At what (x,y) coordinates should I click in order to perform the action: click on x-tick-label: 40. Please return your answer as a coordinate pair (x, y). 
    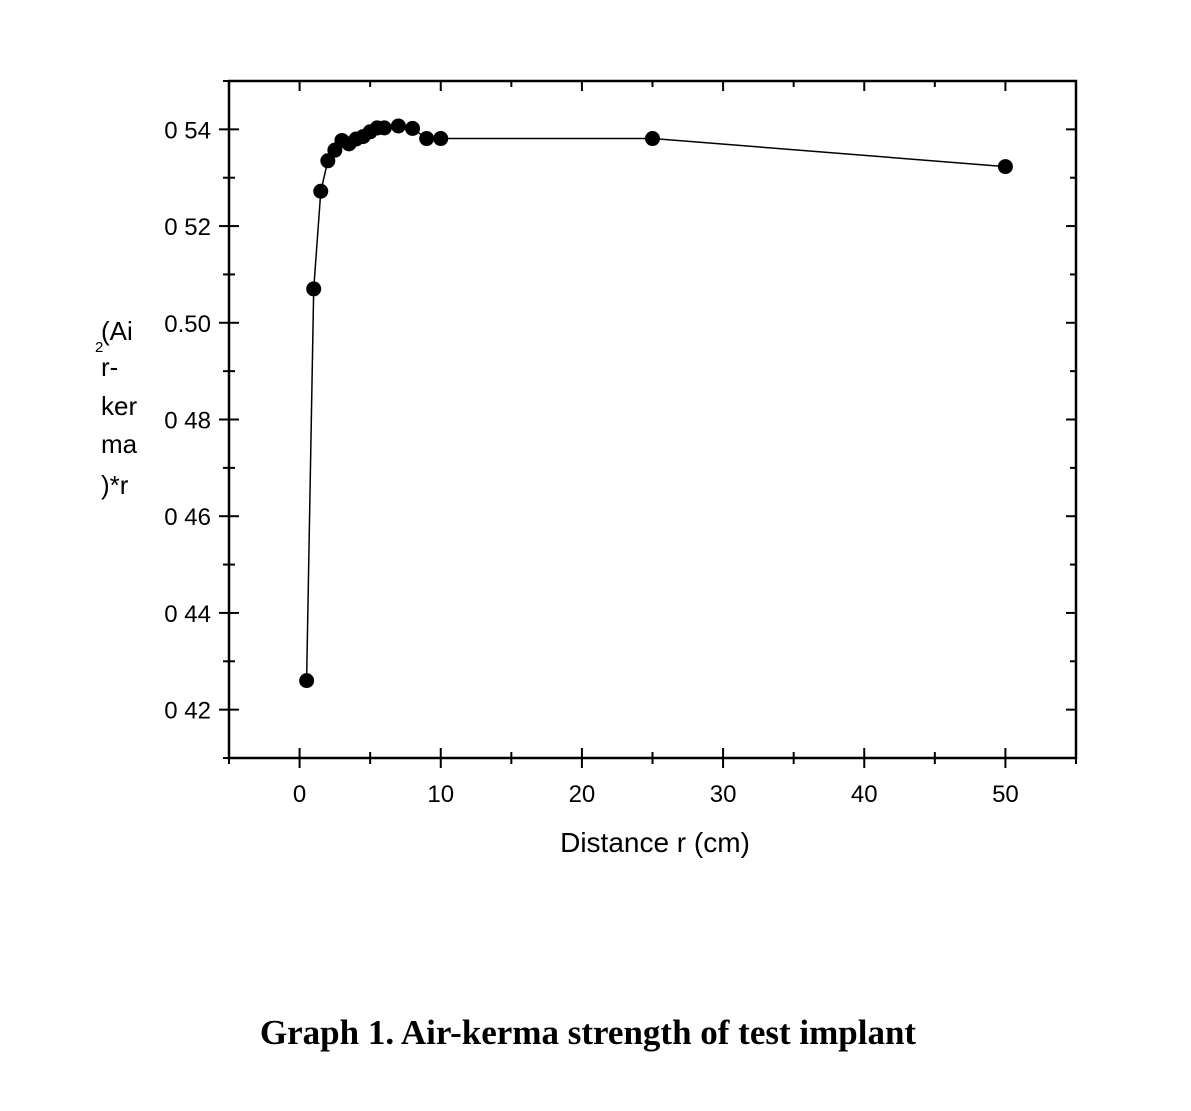
    Looking at the image, I should click on (864, 794).